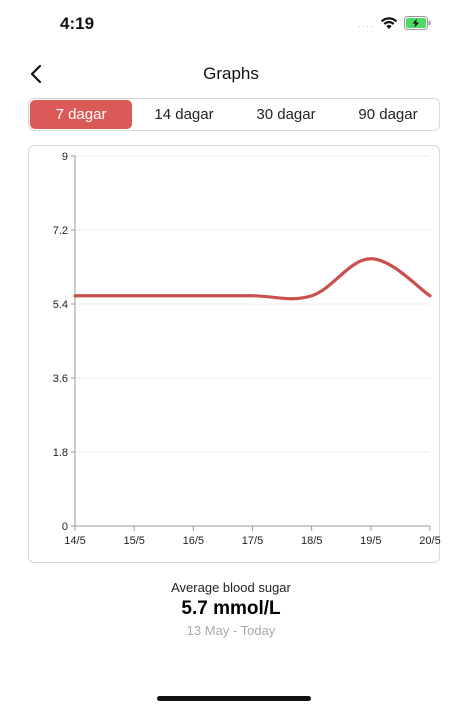  I want to click on nav-bar: Graphs, so click(231, 74).